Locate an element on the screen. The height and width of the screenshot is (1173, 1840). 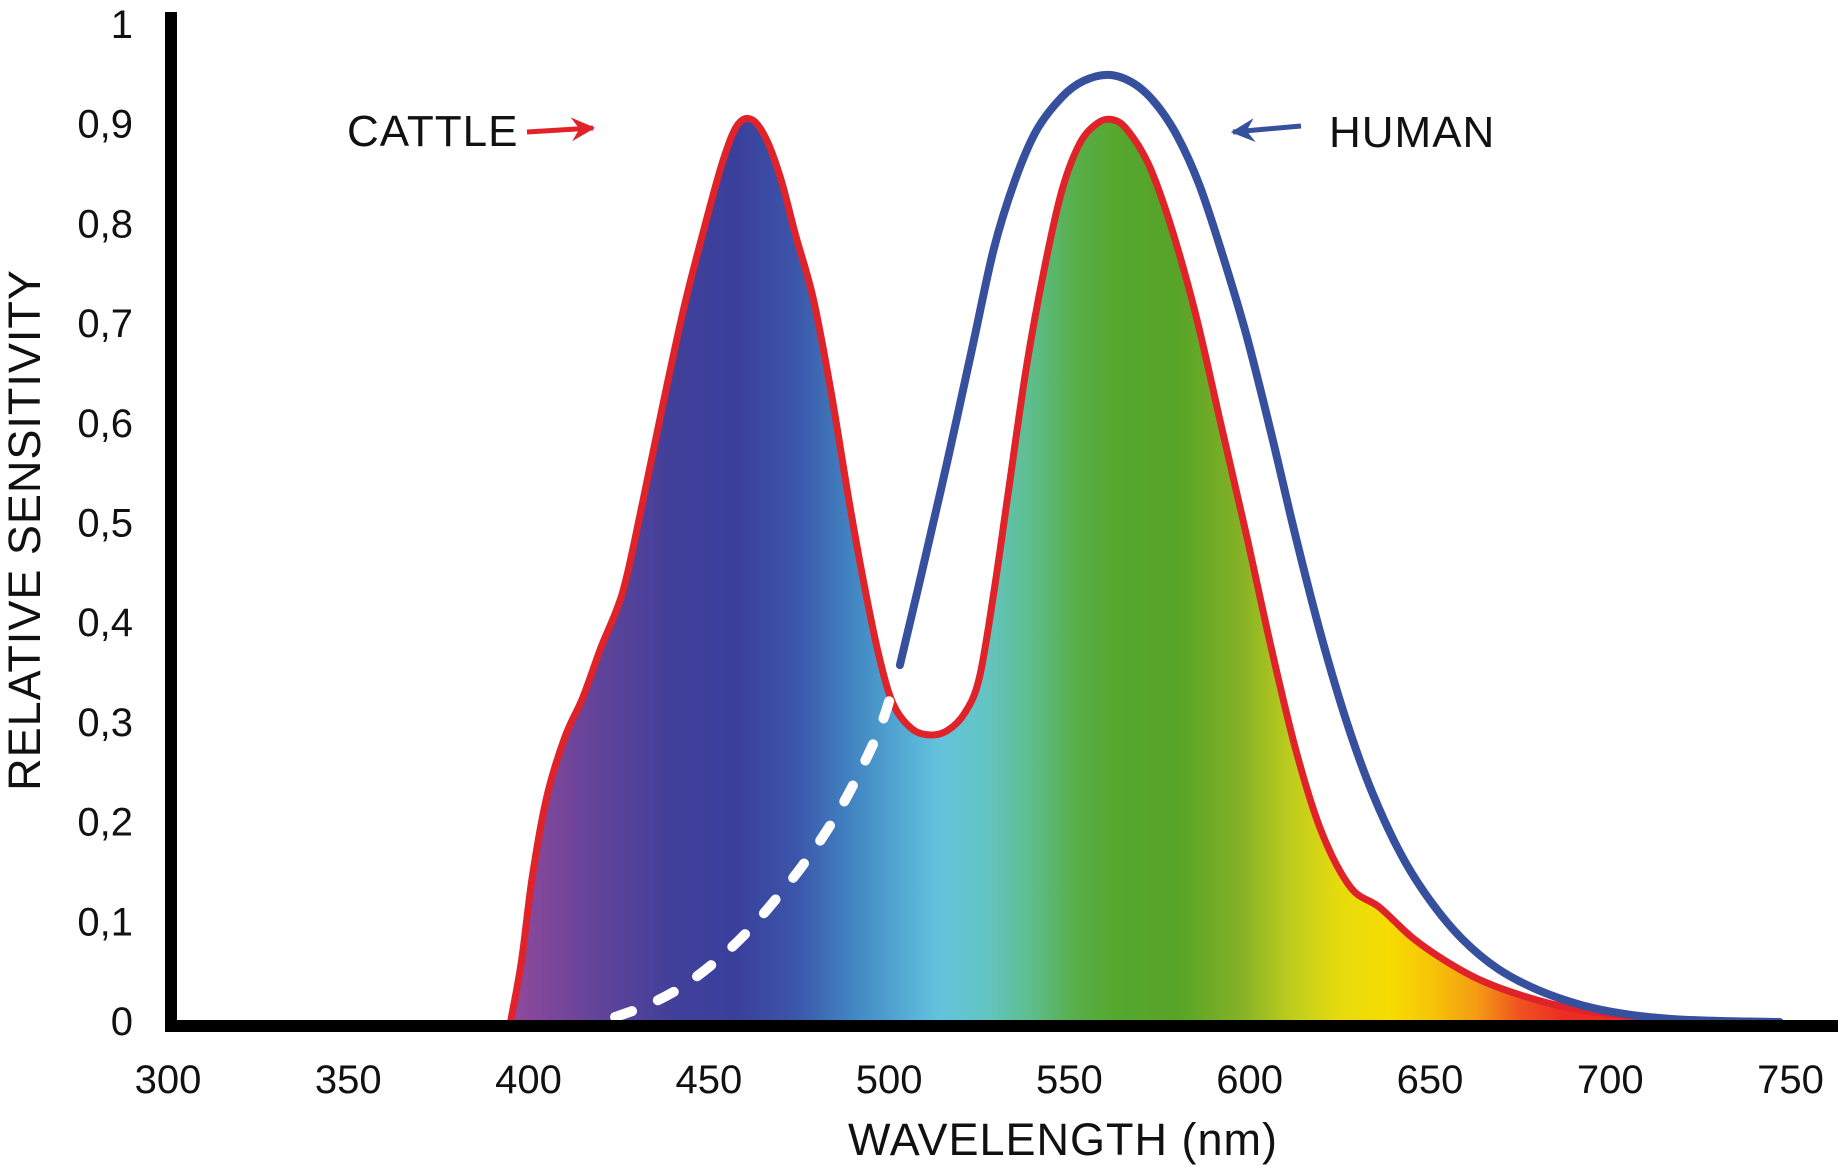
x-axis-tick-labels: 300 350 400 450 500 550 600 650 700 750 is located at coordinates (979, 1080).